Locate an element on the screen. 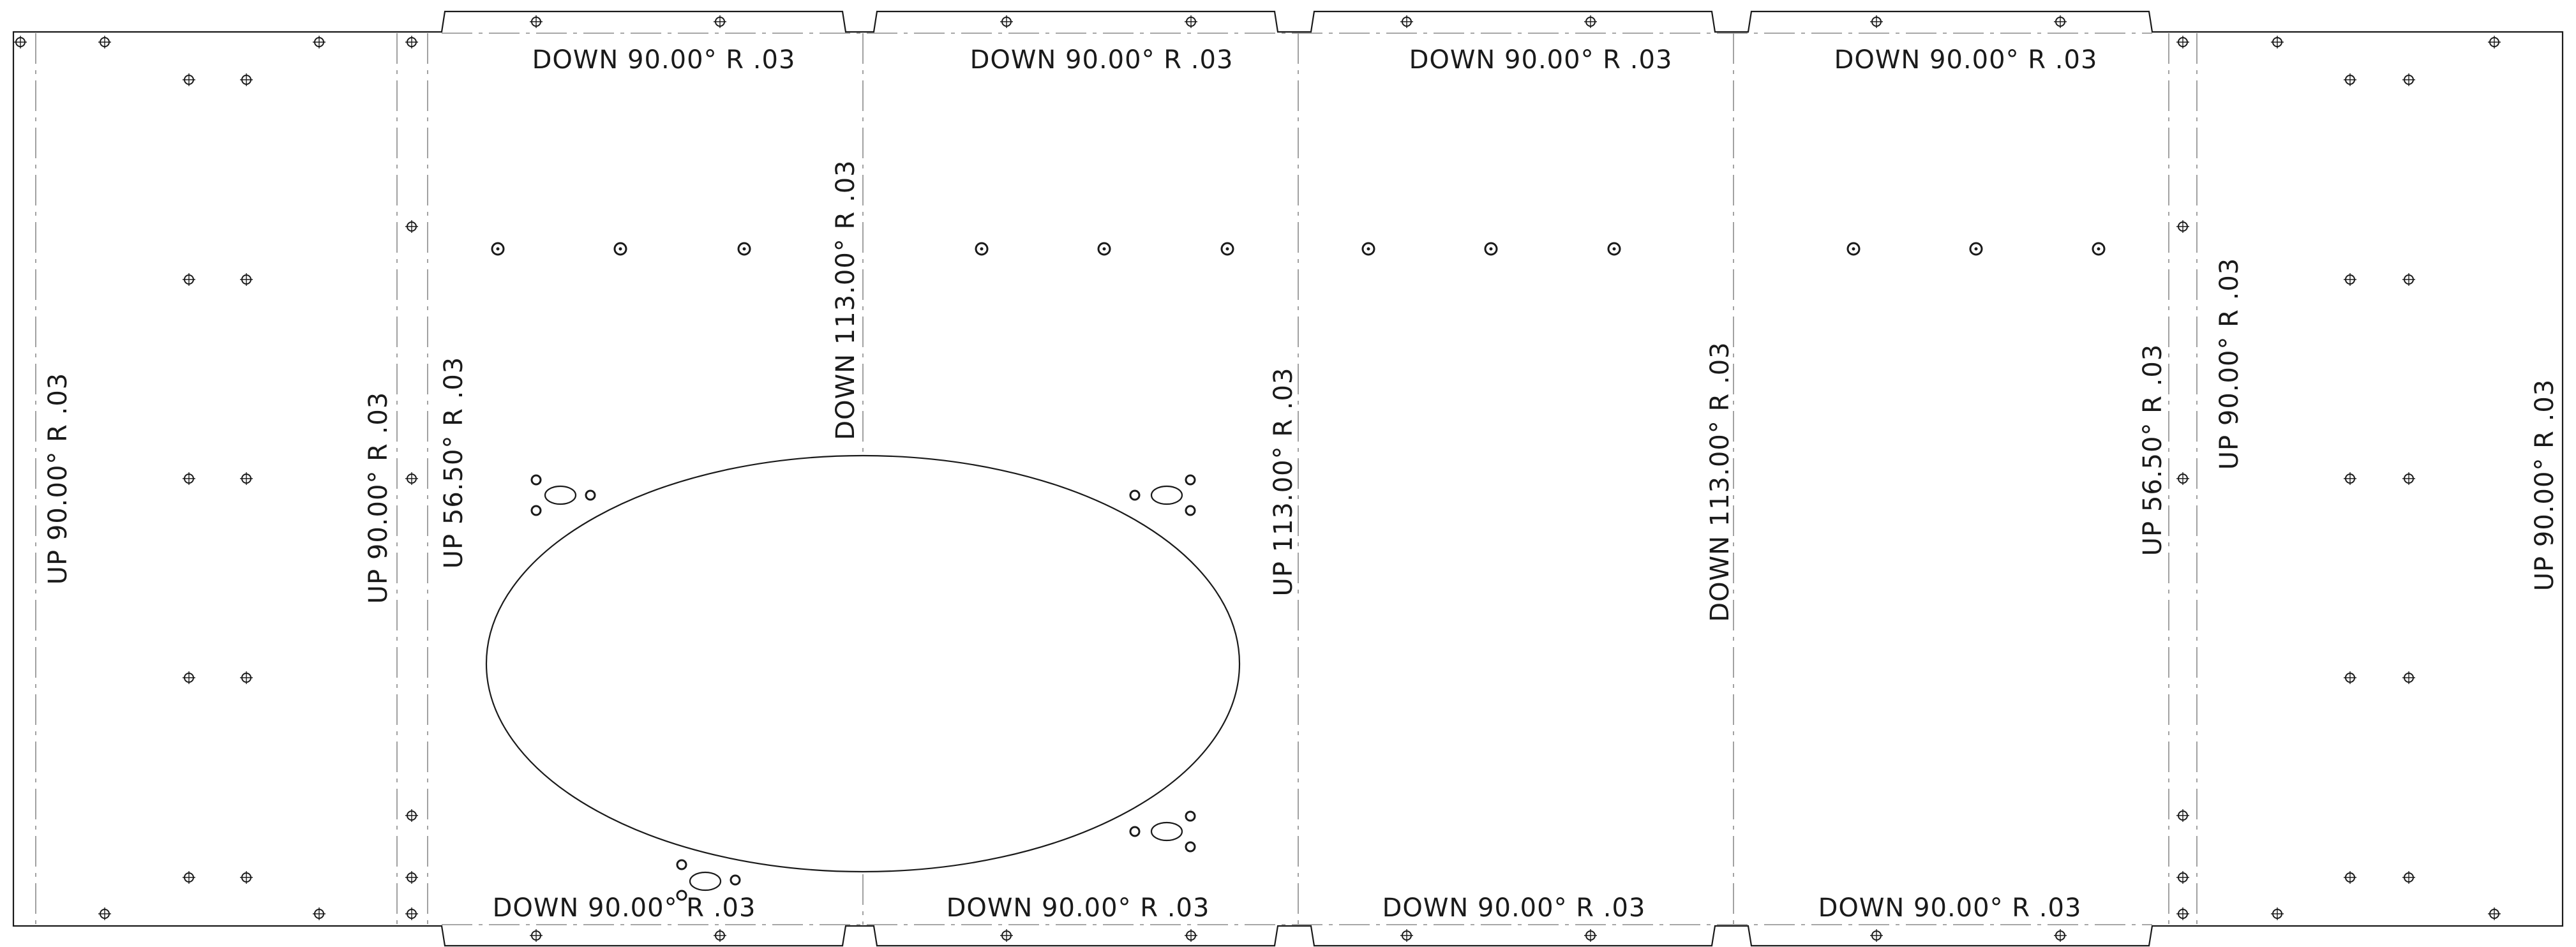 Image resolution: width=2576 pixels, height=947 pixels. bend-note-left-flange-1: UP 90.00° R .03 is located at coordinates (58, 479).